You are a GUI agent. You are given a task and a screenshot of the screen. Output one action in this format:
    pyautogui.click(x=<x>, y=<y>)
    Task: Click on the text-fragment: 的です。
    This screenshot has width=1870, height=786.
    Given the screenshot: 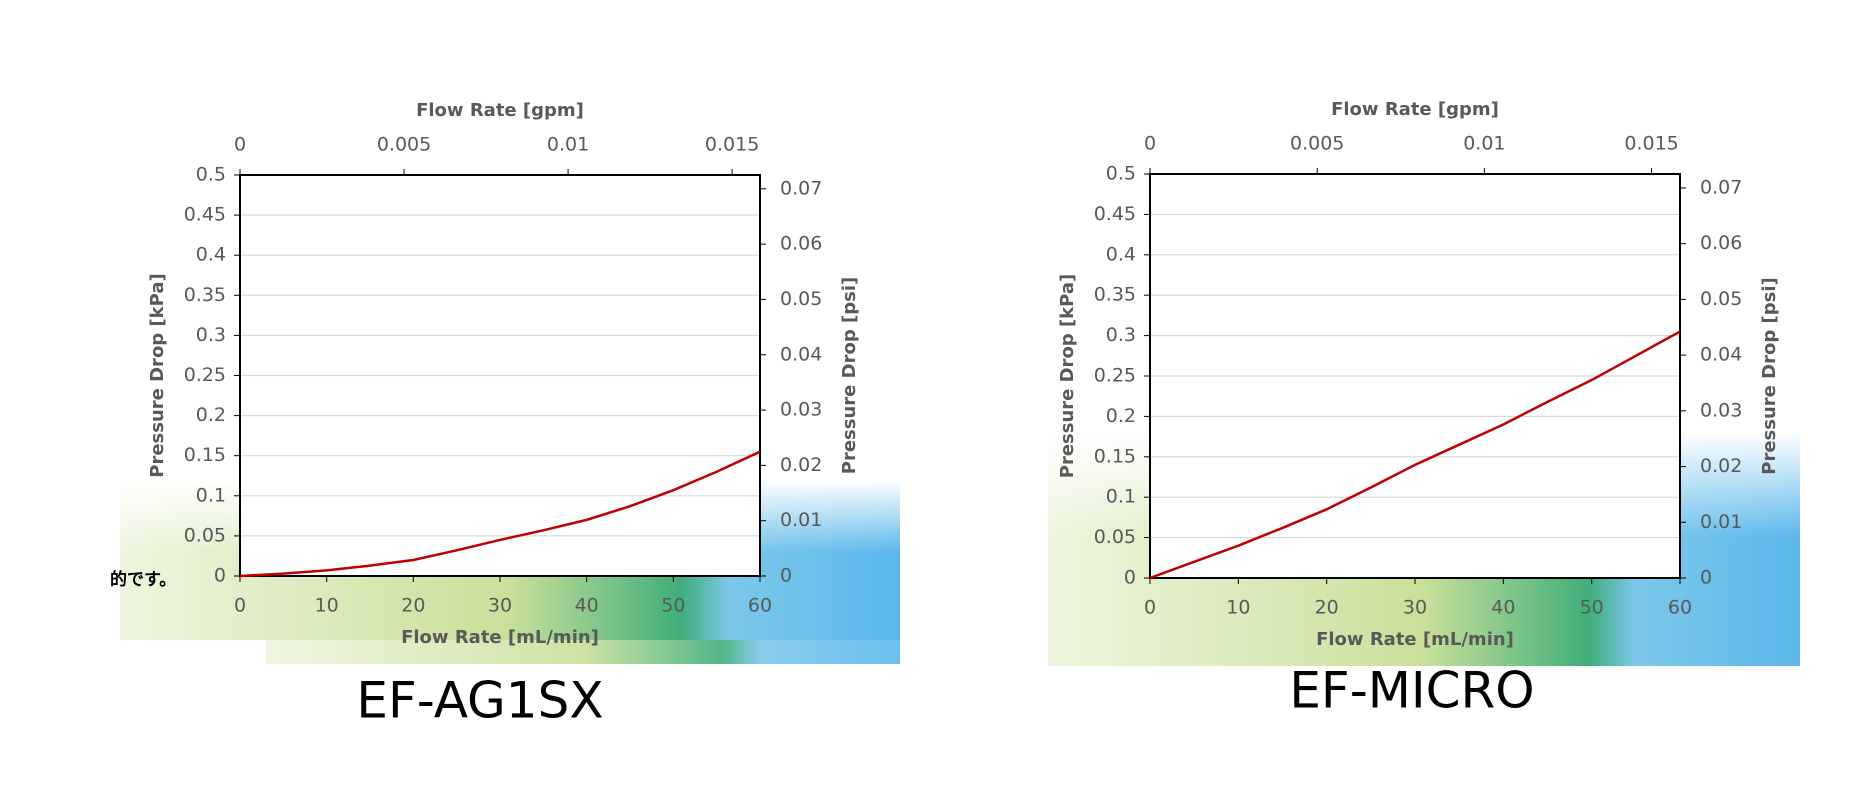 What is the action you would take?
    pyautogui.click(x=143, y=579)
    